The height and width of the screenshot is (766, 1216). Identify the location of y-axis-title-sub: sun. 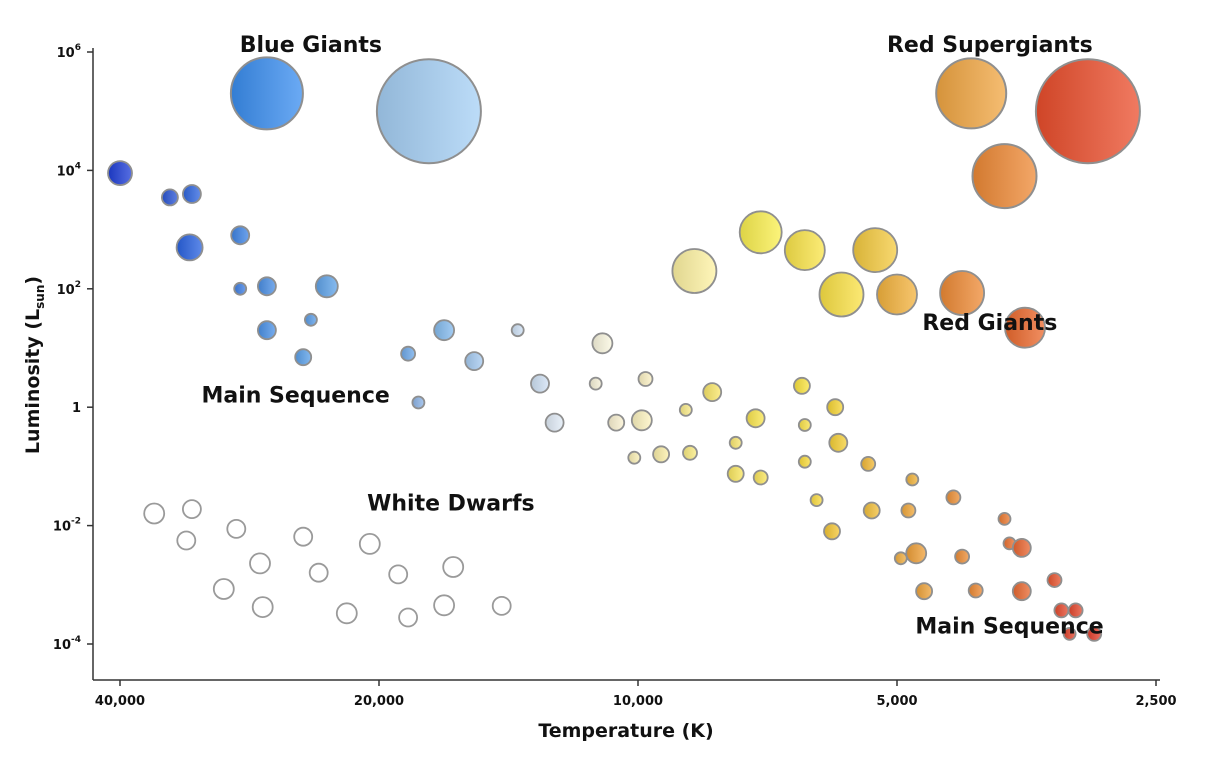
(40, 297).